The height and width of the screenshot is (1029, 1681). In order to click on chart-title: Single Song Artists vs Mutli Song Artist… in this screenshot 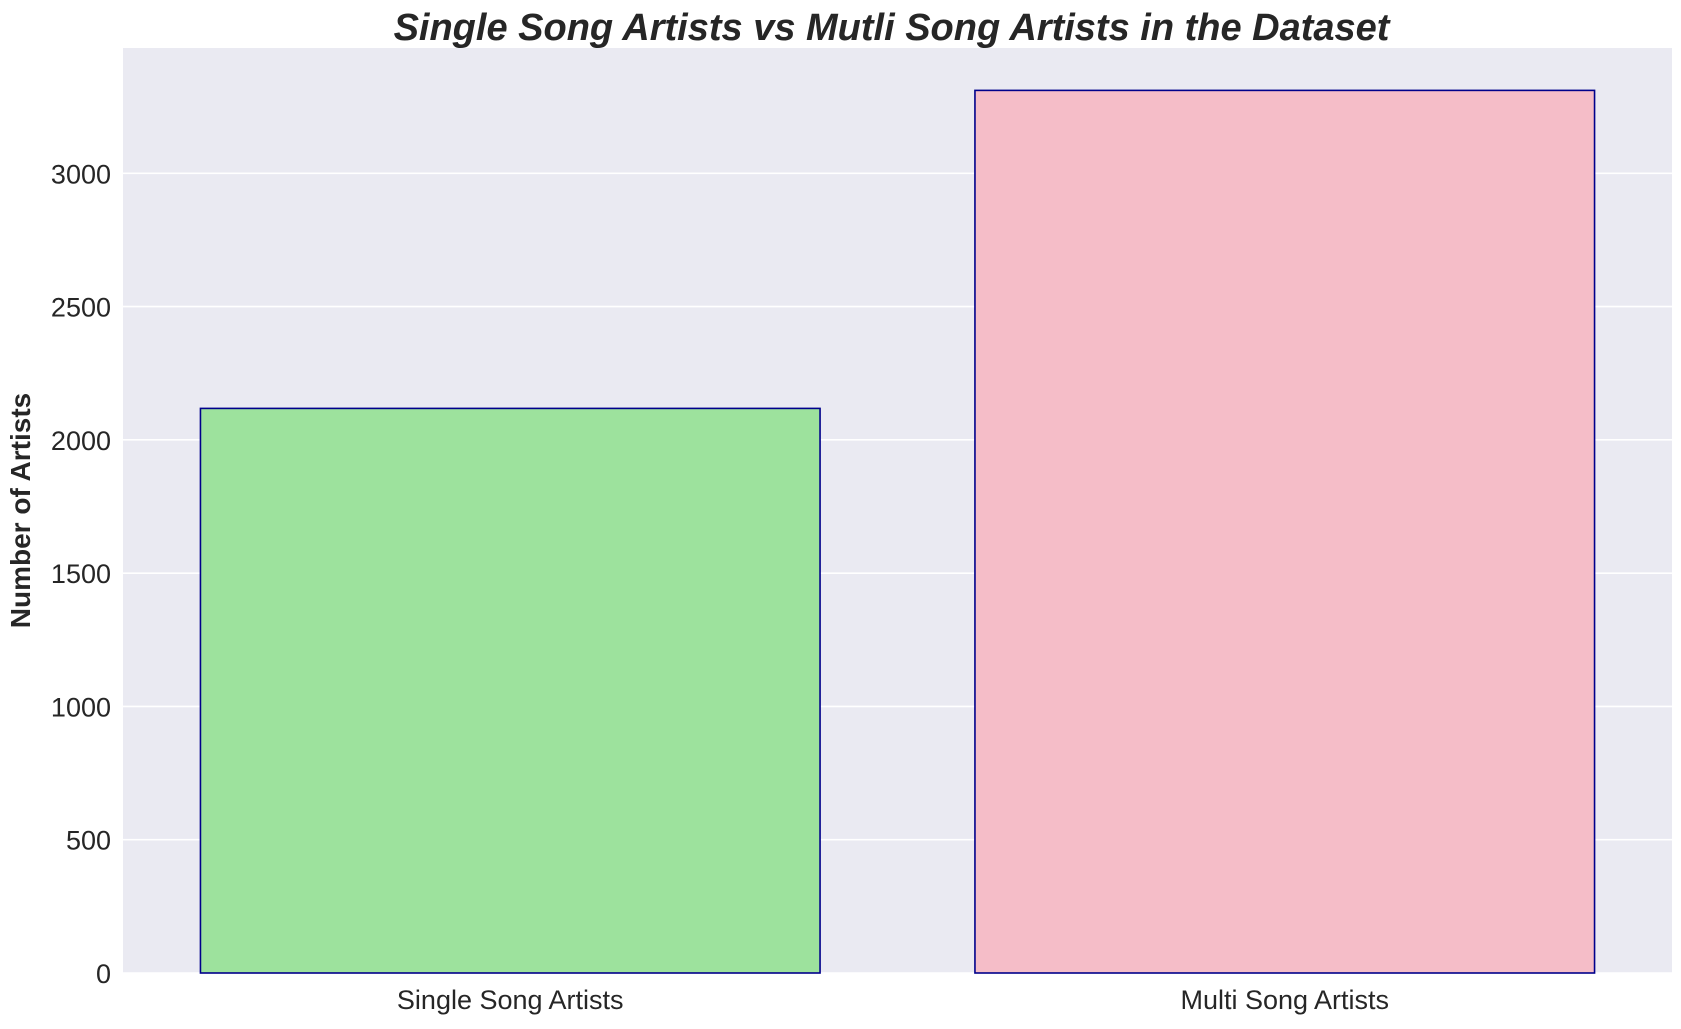, I will do `click(892, 28)`.